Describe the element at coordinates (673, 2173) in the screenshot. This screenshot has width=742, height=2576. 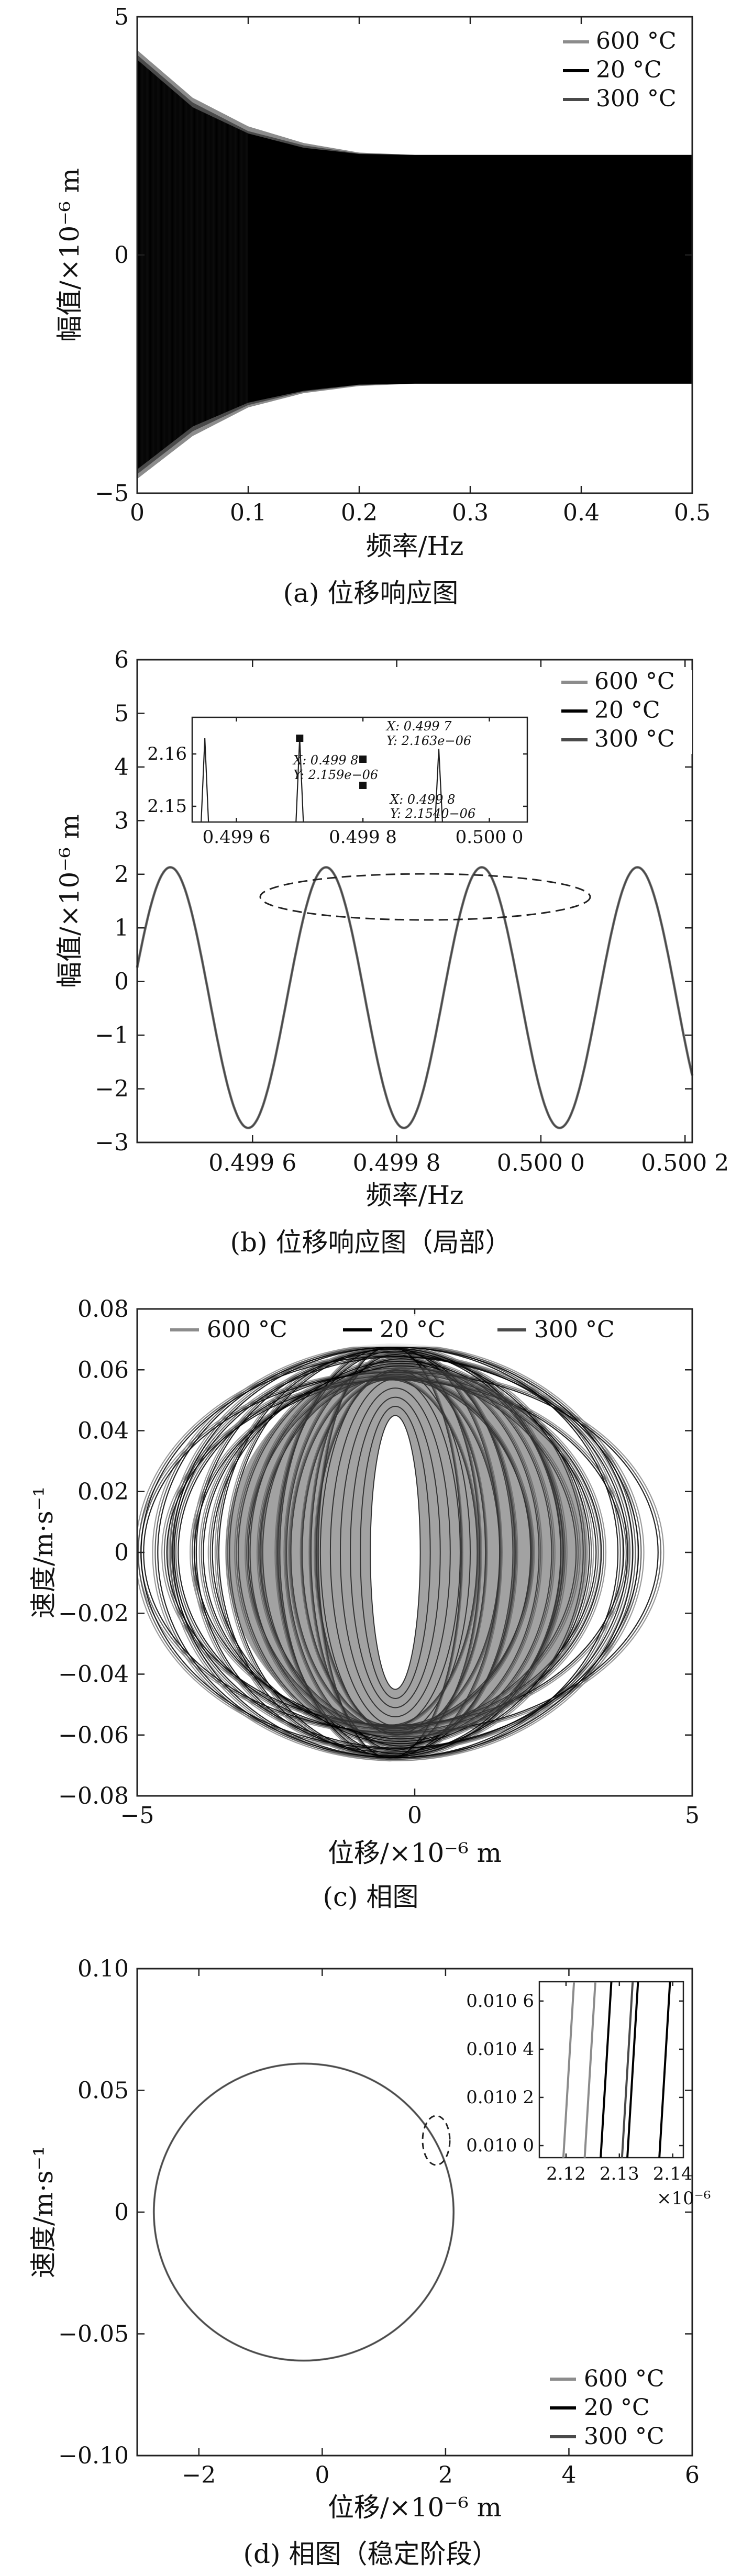
I see `x-tick-label: 2.14` at that location.